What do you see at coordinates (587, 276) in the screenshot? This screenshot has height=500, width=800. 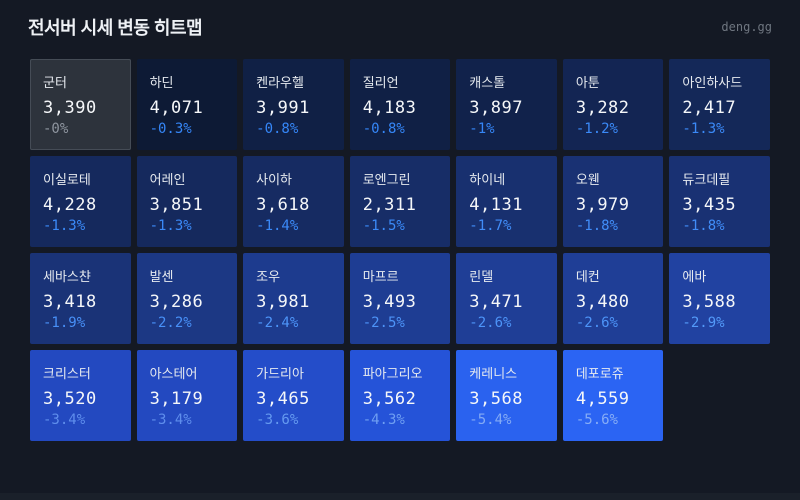 I see `server-name: 데컨` at bounding box center [587, 276].